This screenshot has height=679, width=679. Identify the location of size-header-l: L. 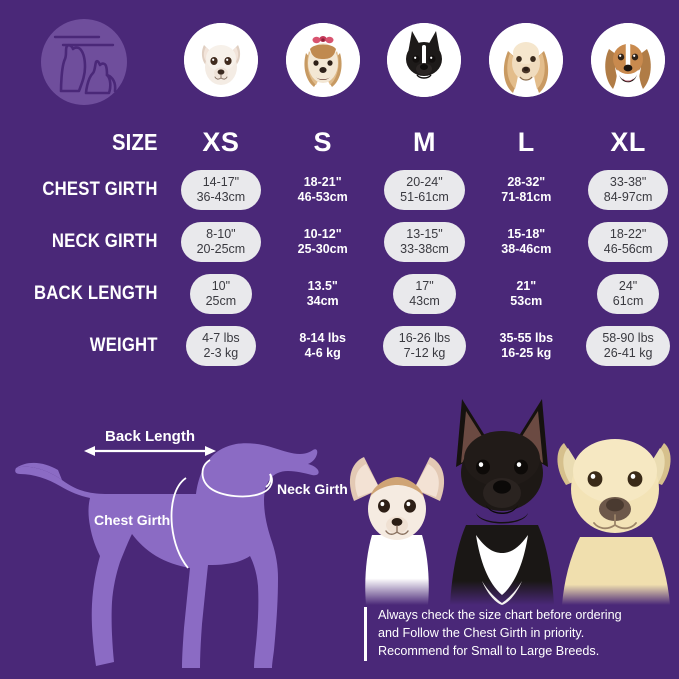
(526, 142).